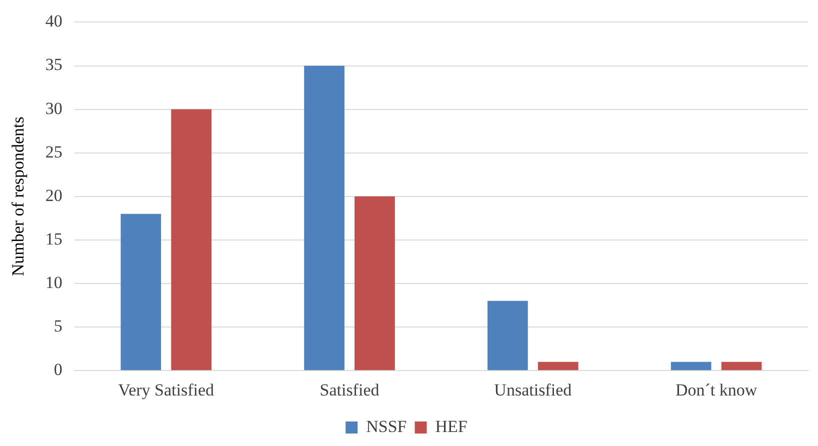 This screenshot has width=818, height=446. What do you see at coordinates (716, 390) in the screenshot?
I see `x-tick-label: Don´t know` at bounding box center [716, 390].